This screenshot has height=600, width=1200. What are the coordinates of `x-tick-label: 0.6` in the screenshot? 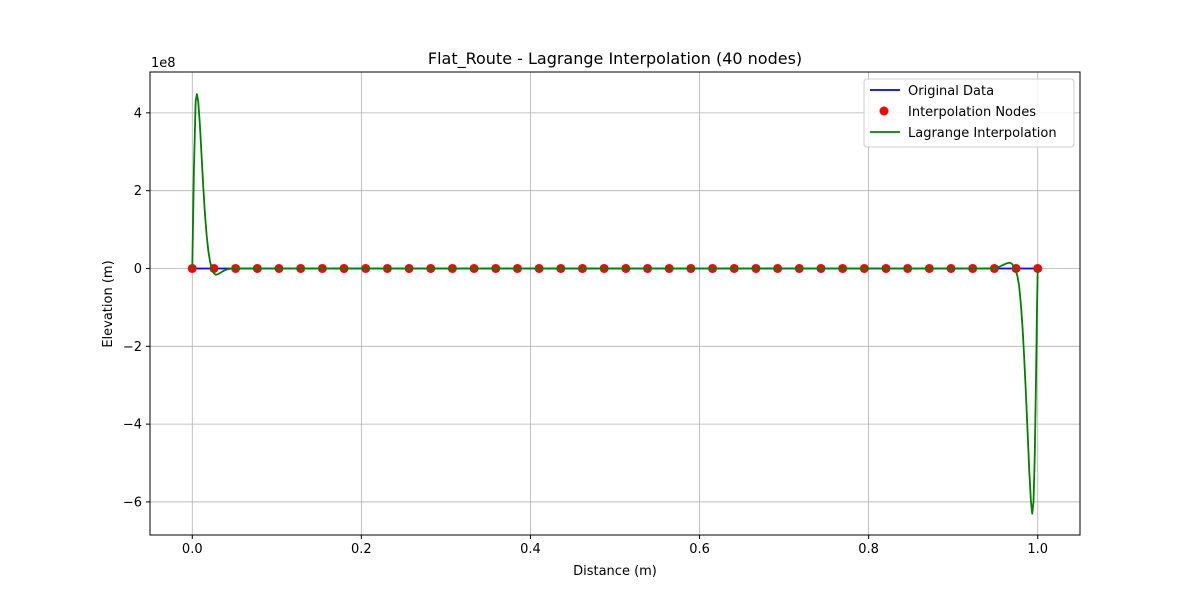 It's located at (699, 549).